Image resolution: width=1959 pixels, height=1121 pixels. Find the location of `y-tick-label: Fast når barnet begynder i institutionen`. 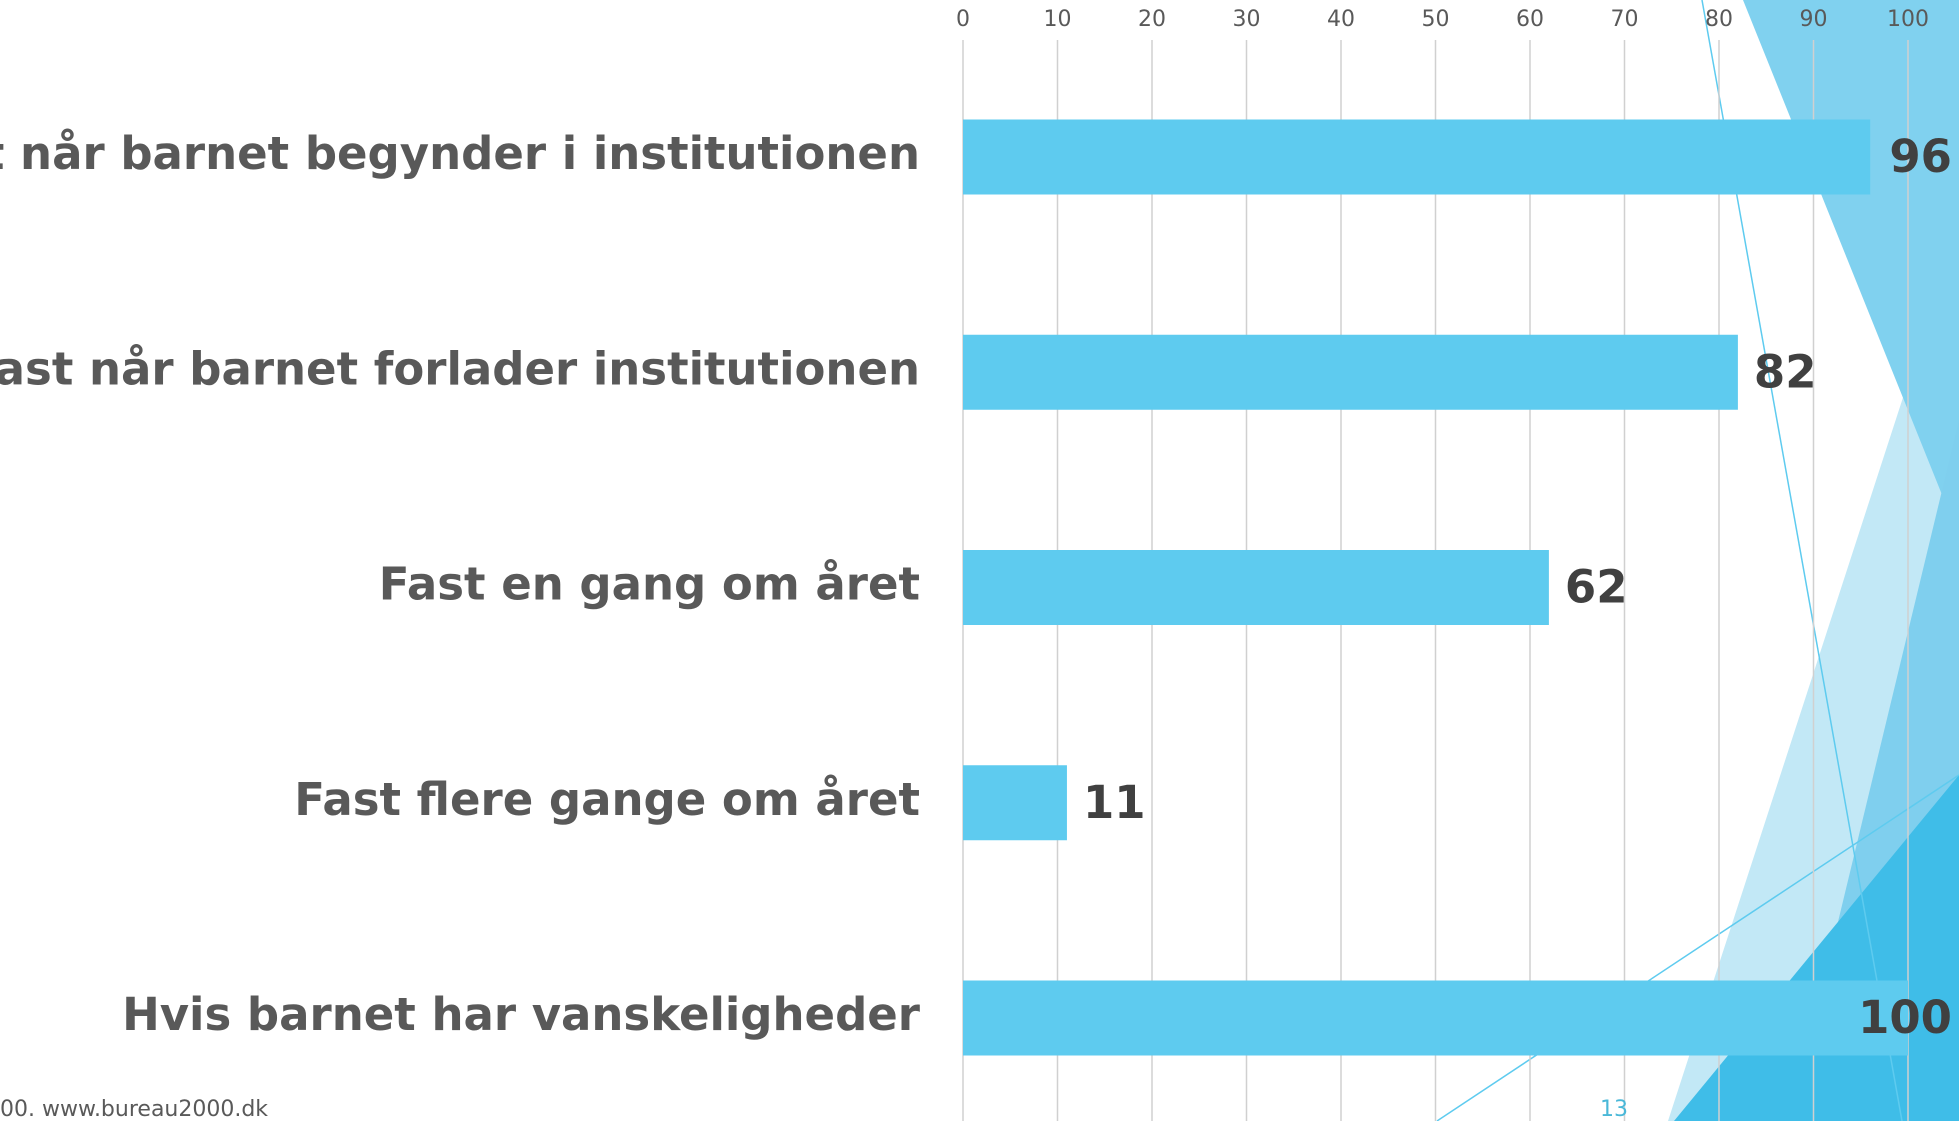

y-tick-label: Fast når barnet begynder i institutionen is located at coordinates (460, 153).